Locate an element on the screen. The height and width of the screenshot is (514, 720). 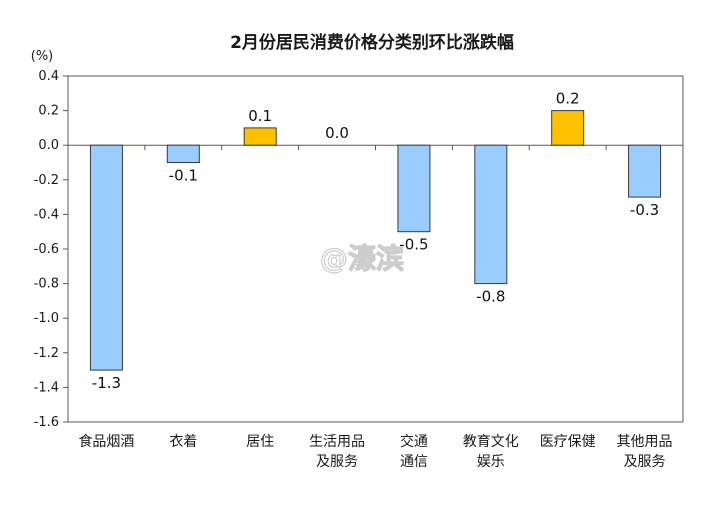
y-tick-label: -0.4 is located at coordinates (46, 214).